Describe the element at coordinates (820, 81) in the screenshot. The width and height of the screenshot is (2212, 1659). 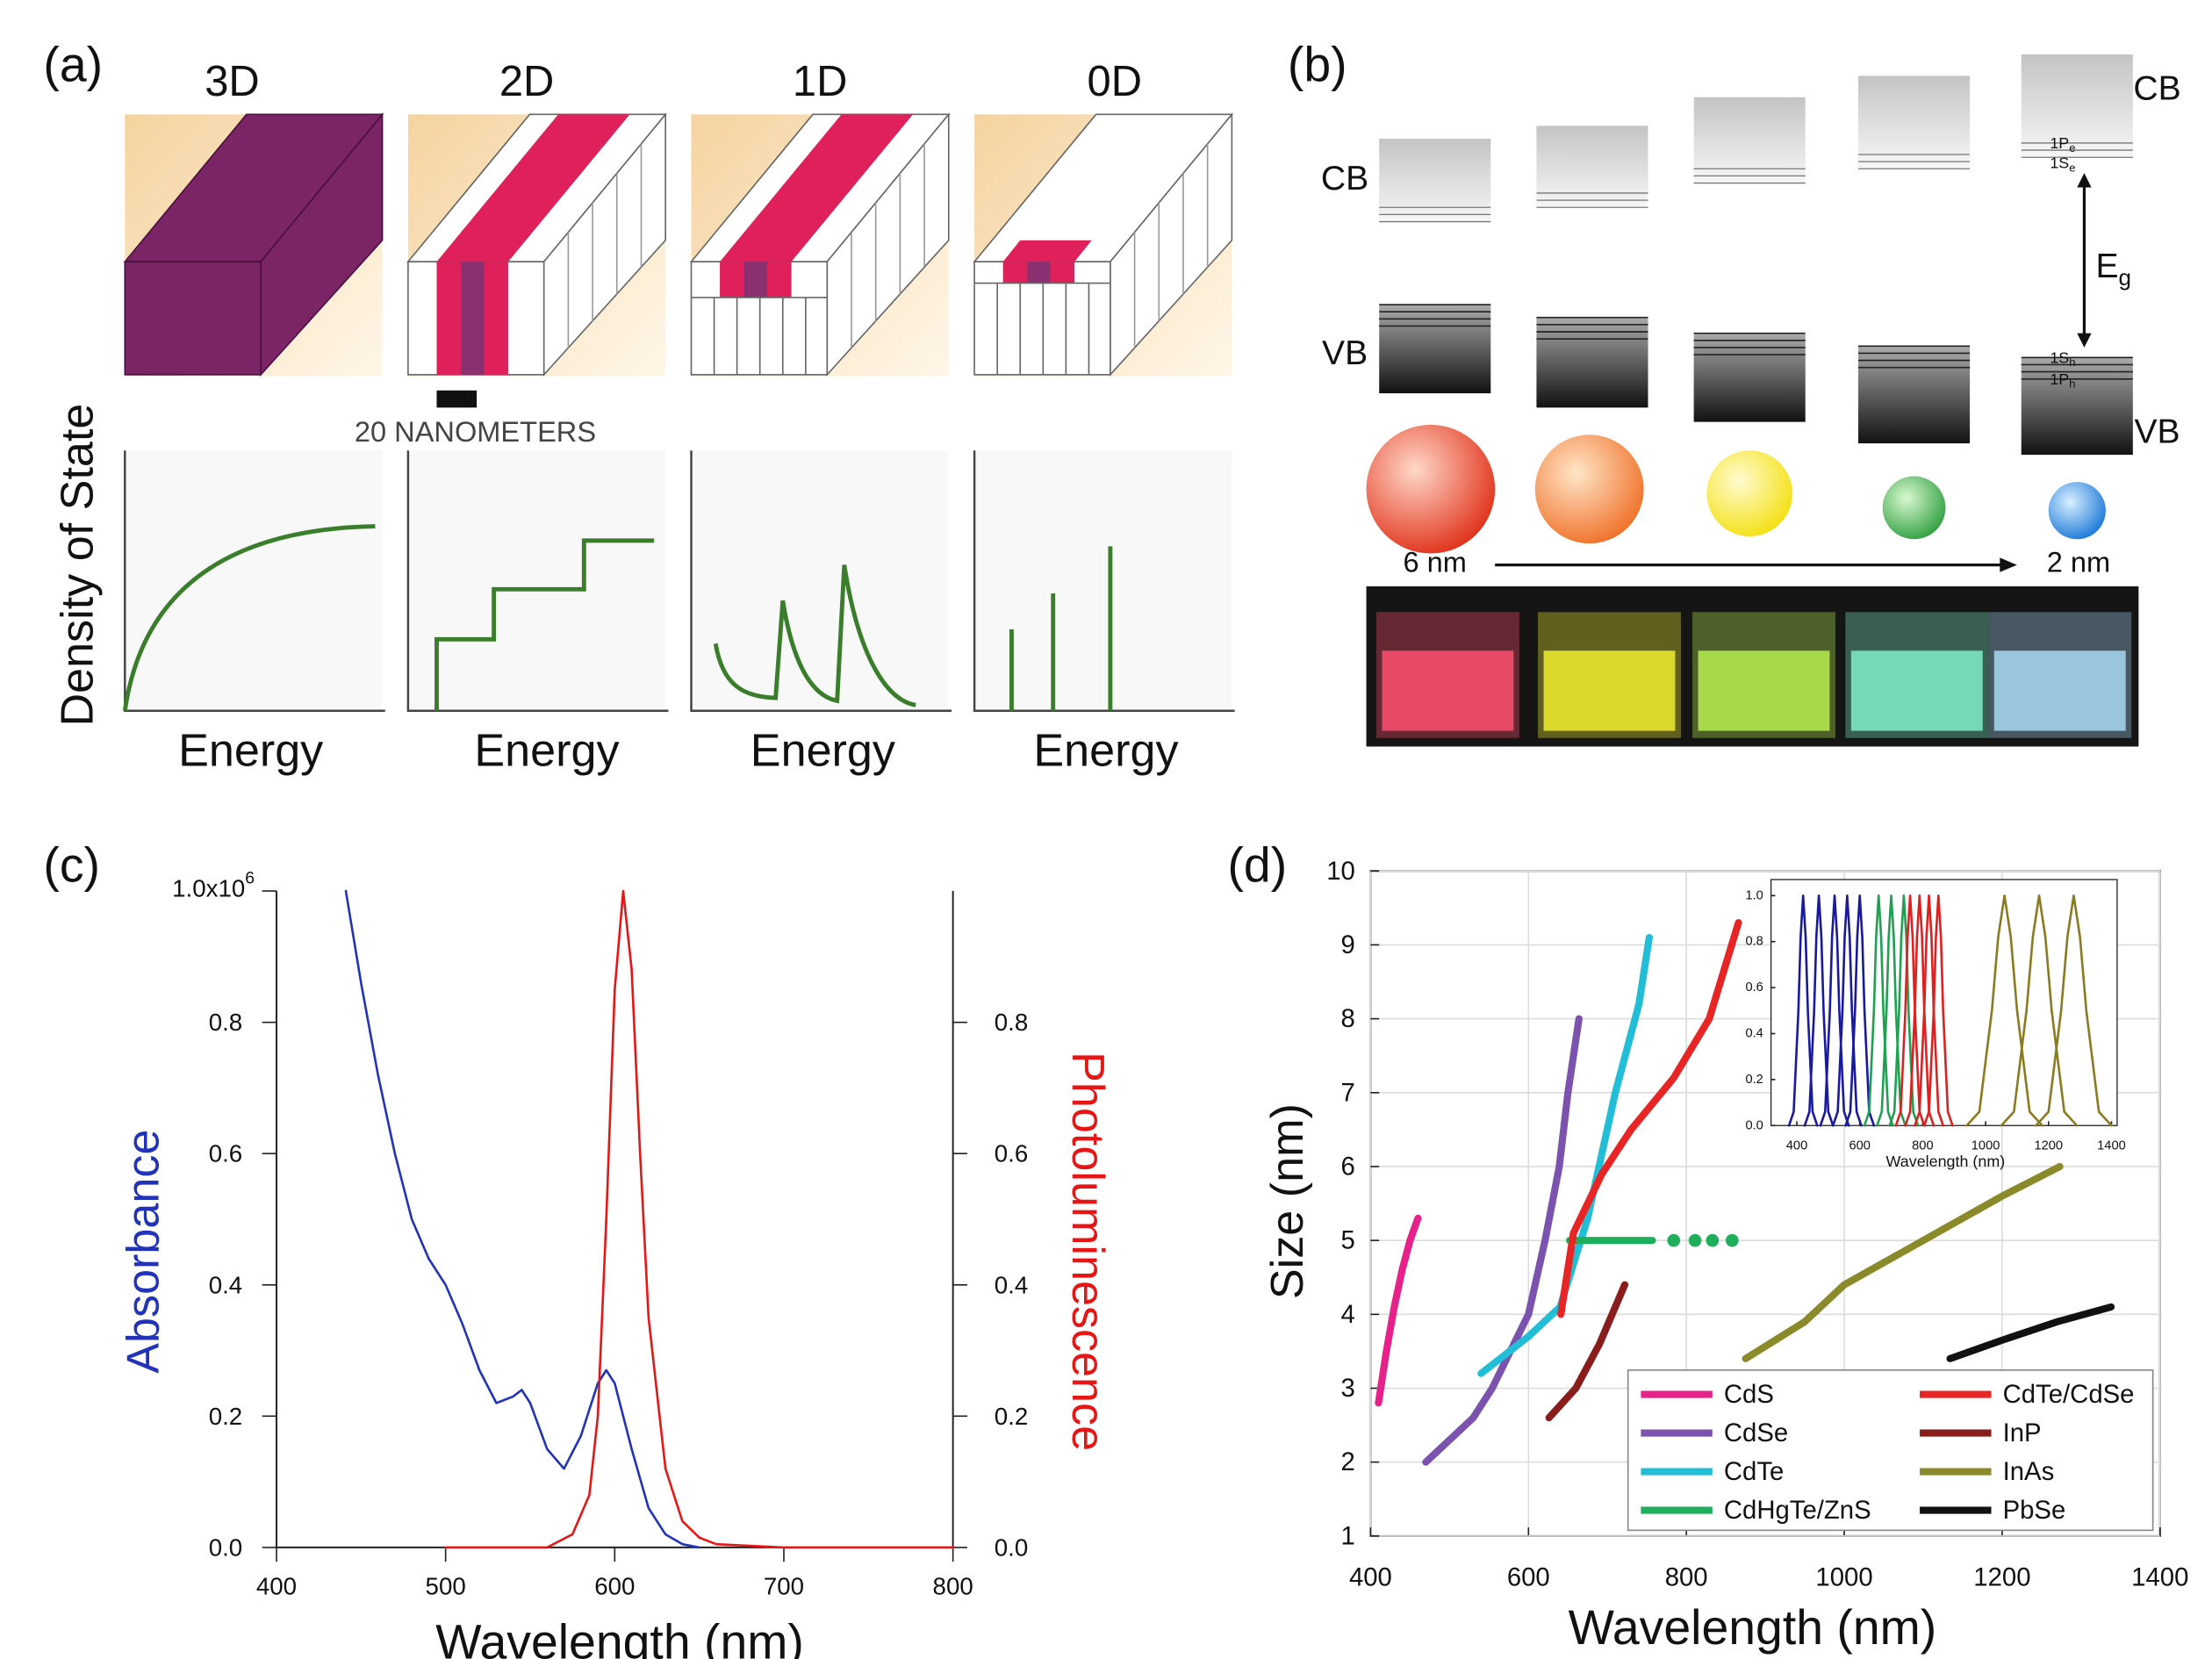
I see `dimension-label: 1D` at that location.